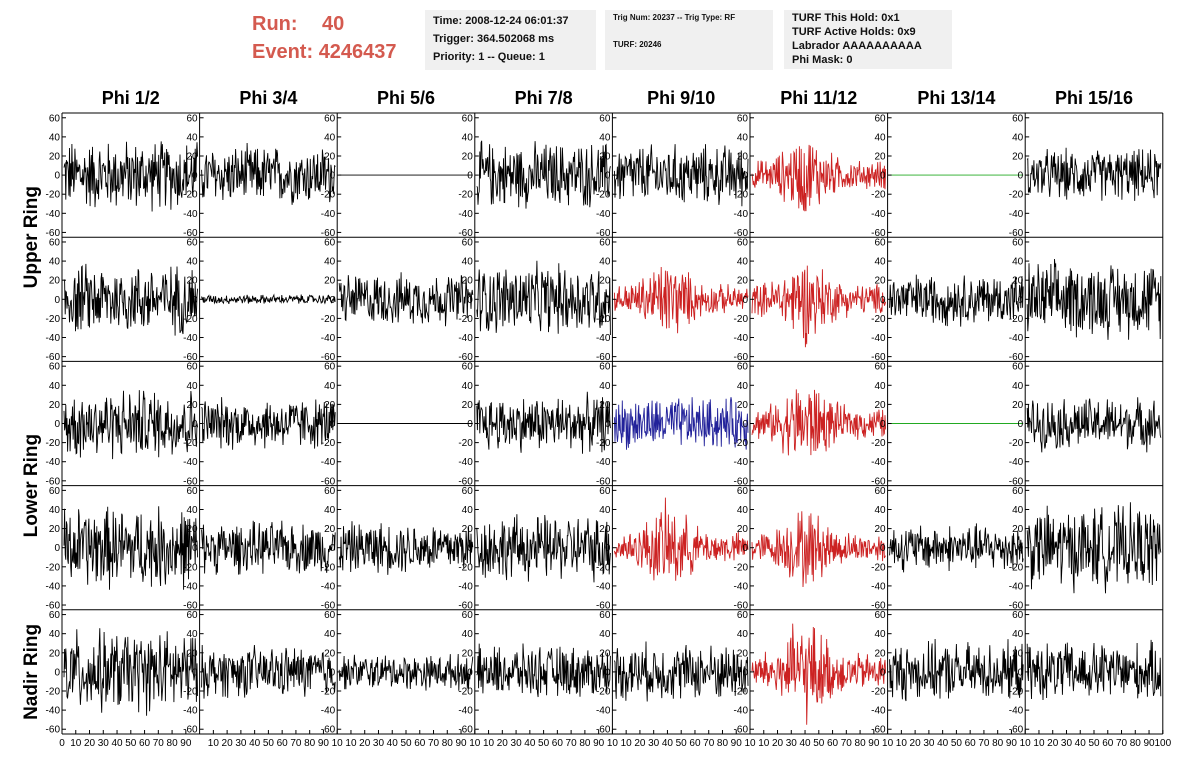  I want to click on x-tick-label: 40, so click(255, 743).